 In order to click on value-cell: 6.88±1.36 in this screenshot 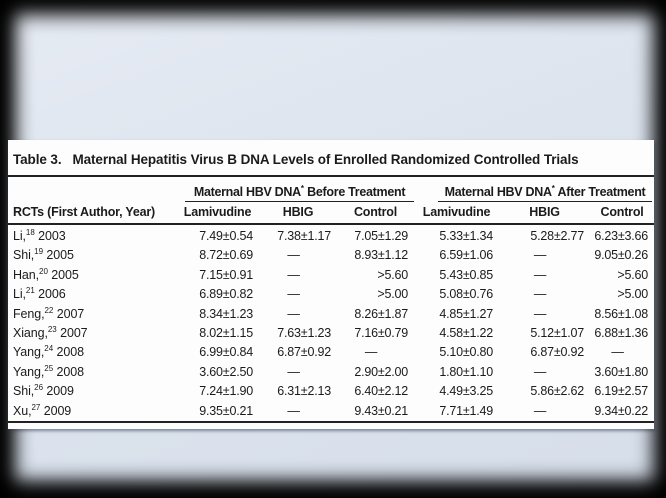, I will do `click(621, 333)`.